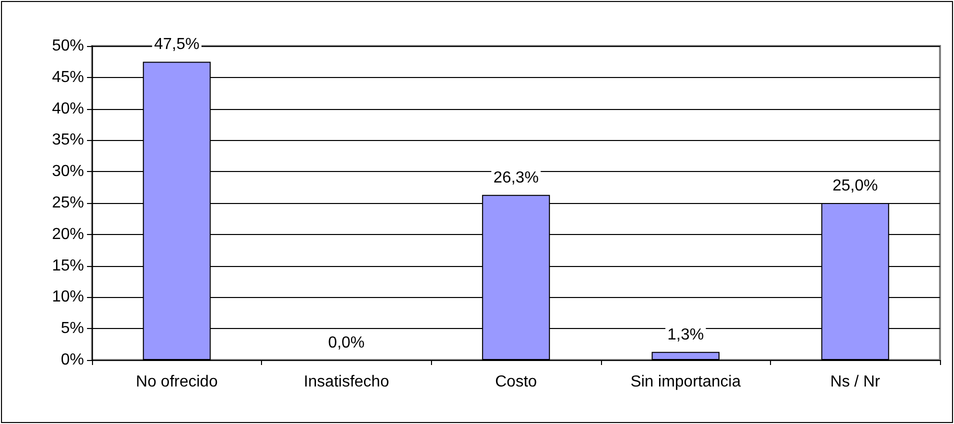 The height and width of the screenshot is (424, 954). I want to click on x-tick-label: Costo, so click(516, 382).